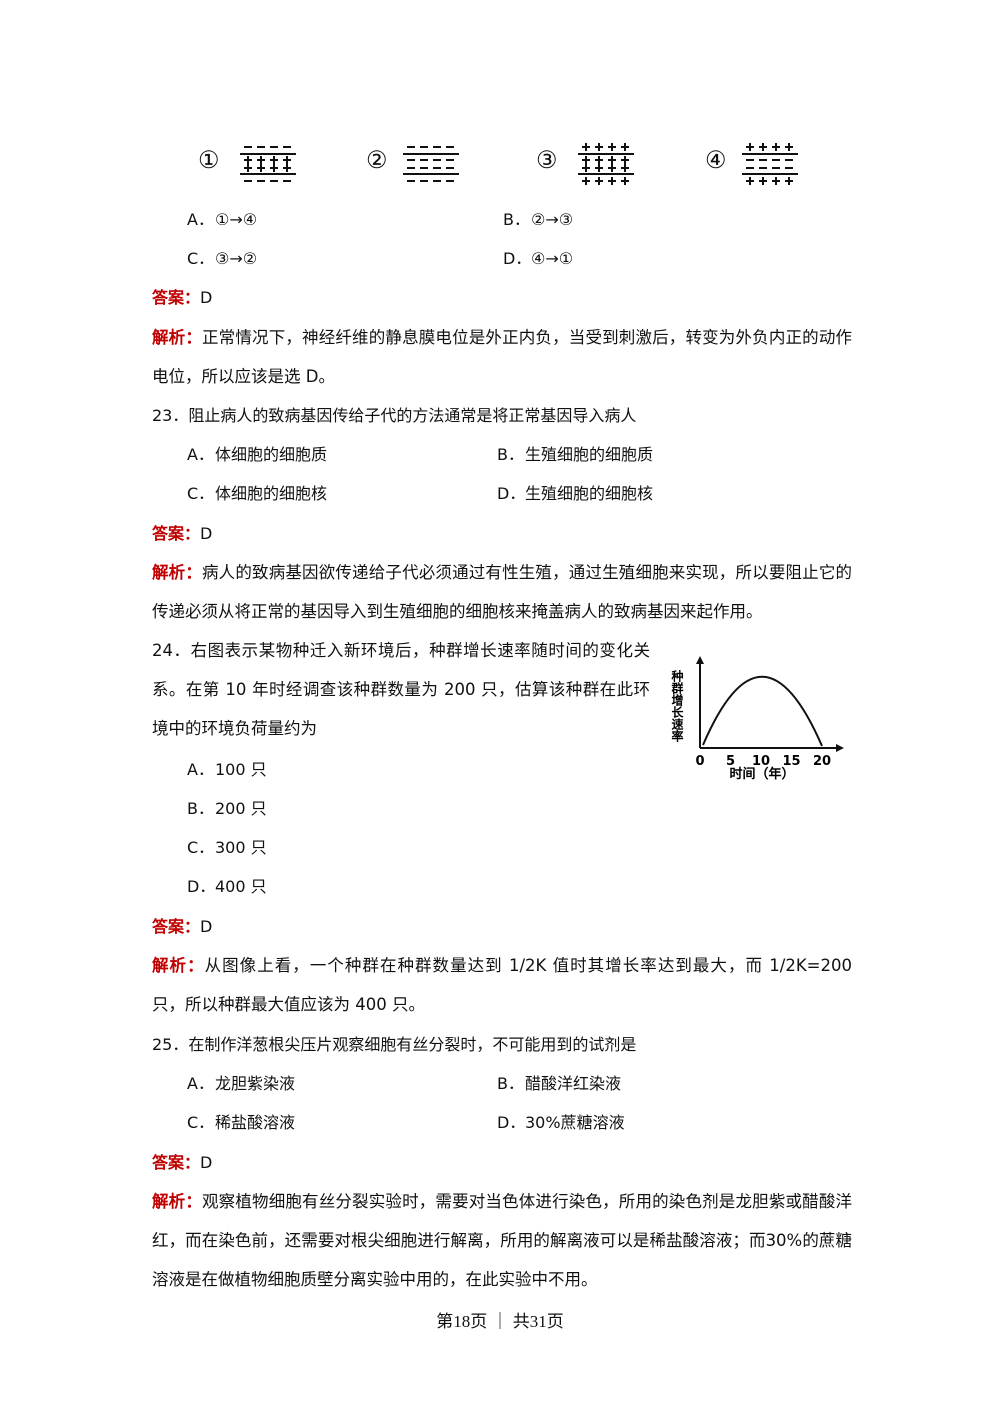 The image size is (1000, 1414). What do you see at coordinates (394, 415) in the screenshot?
I see `question-stem: 23．阻止病人的致病基因传给子代的方法通常是将正常基因导入病人` at bounding box center [394, 415].